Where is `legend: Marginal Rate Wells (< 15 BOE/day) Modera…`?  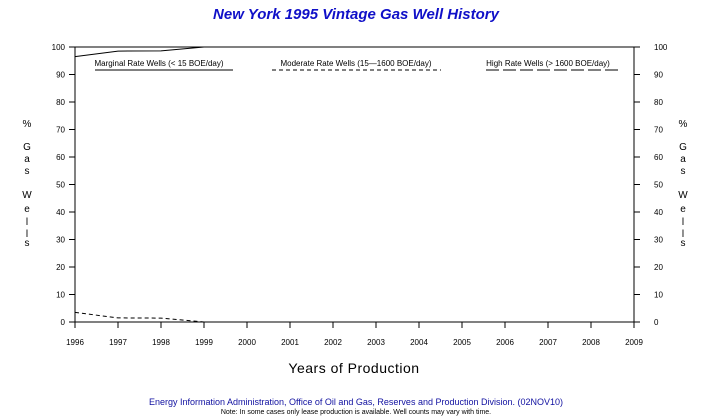
legend: Marginal Rate Wells (< 15 BOE/day) Modera… is located at coordinates (356, 65).